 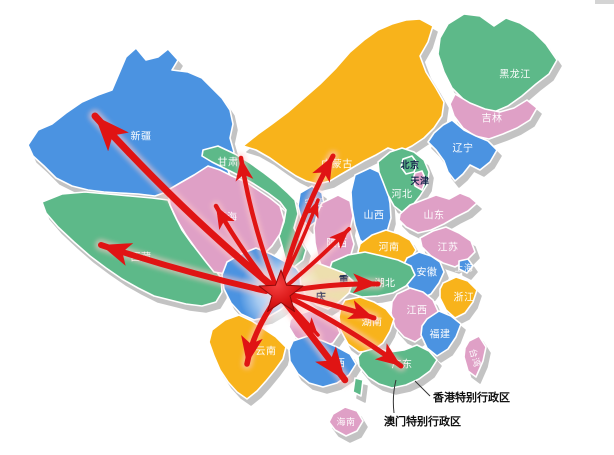 I want to click on arrow-to-xizang, so click(x=183, y=268).